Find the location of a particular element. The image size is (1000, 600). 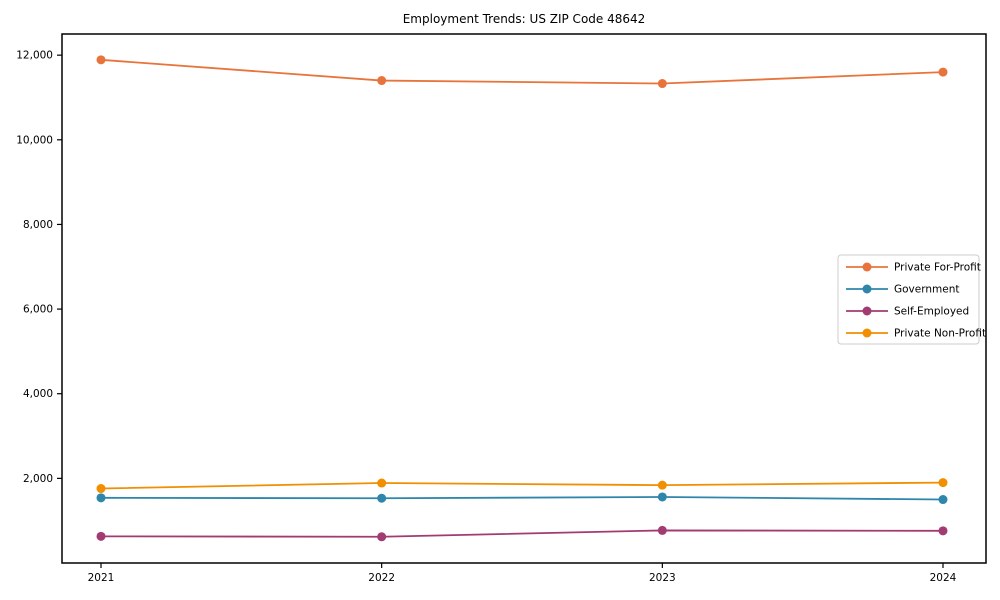

data-point-government-2024 is located at coordinates (943, 500).